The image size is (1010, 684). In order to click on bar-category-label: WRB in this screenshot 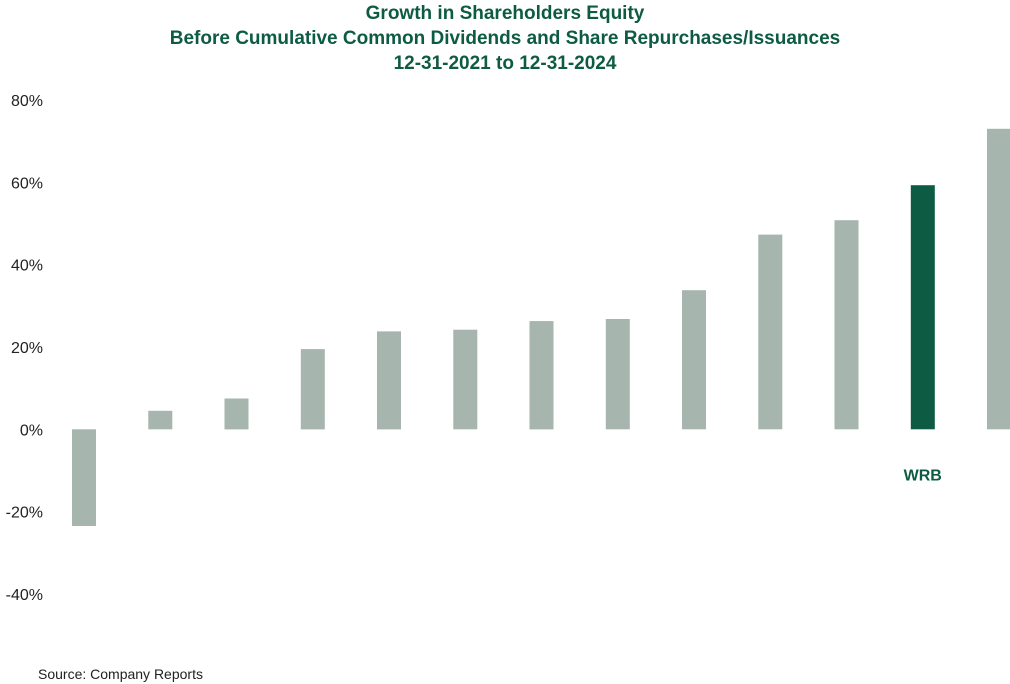, I will do `click(923, 475)`.